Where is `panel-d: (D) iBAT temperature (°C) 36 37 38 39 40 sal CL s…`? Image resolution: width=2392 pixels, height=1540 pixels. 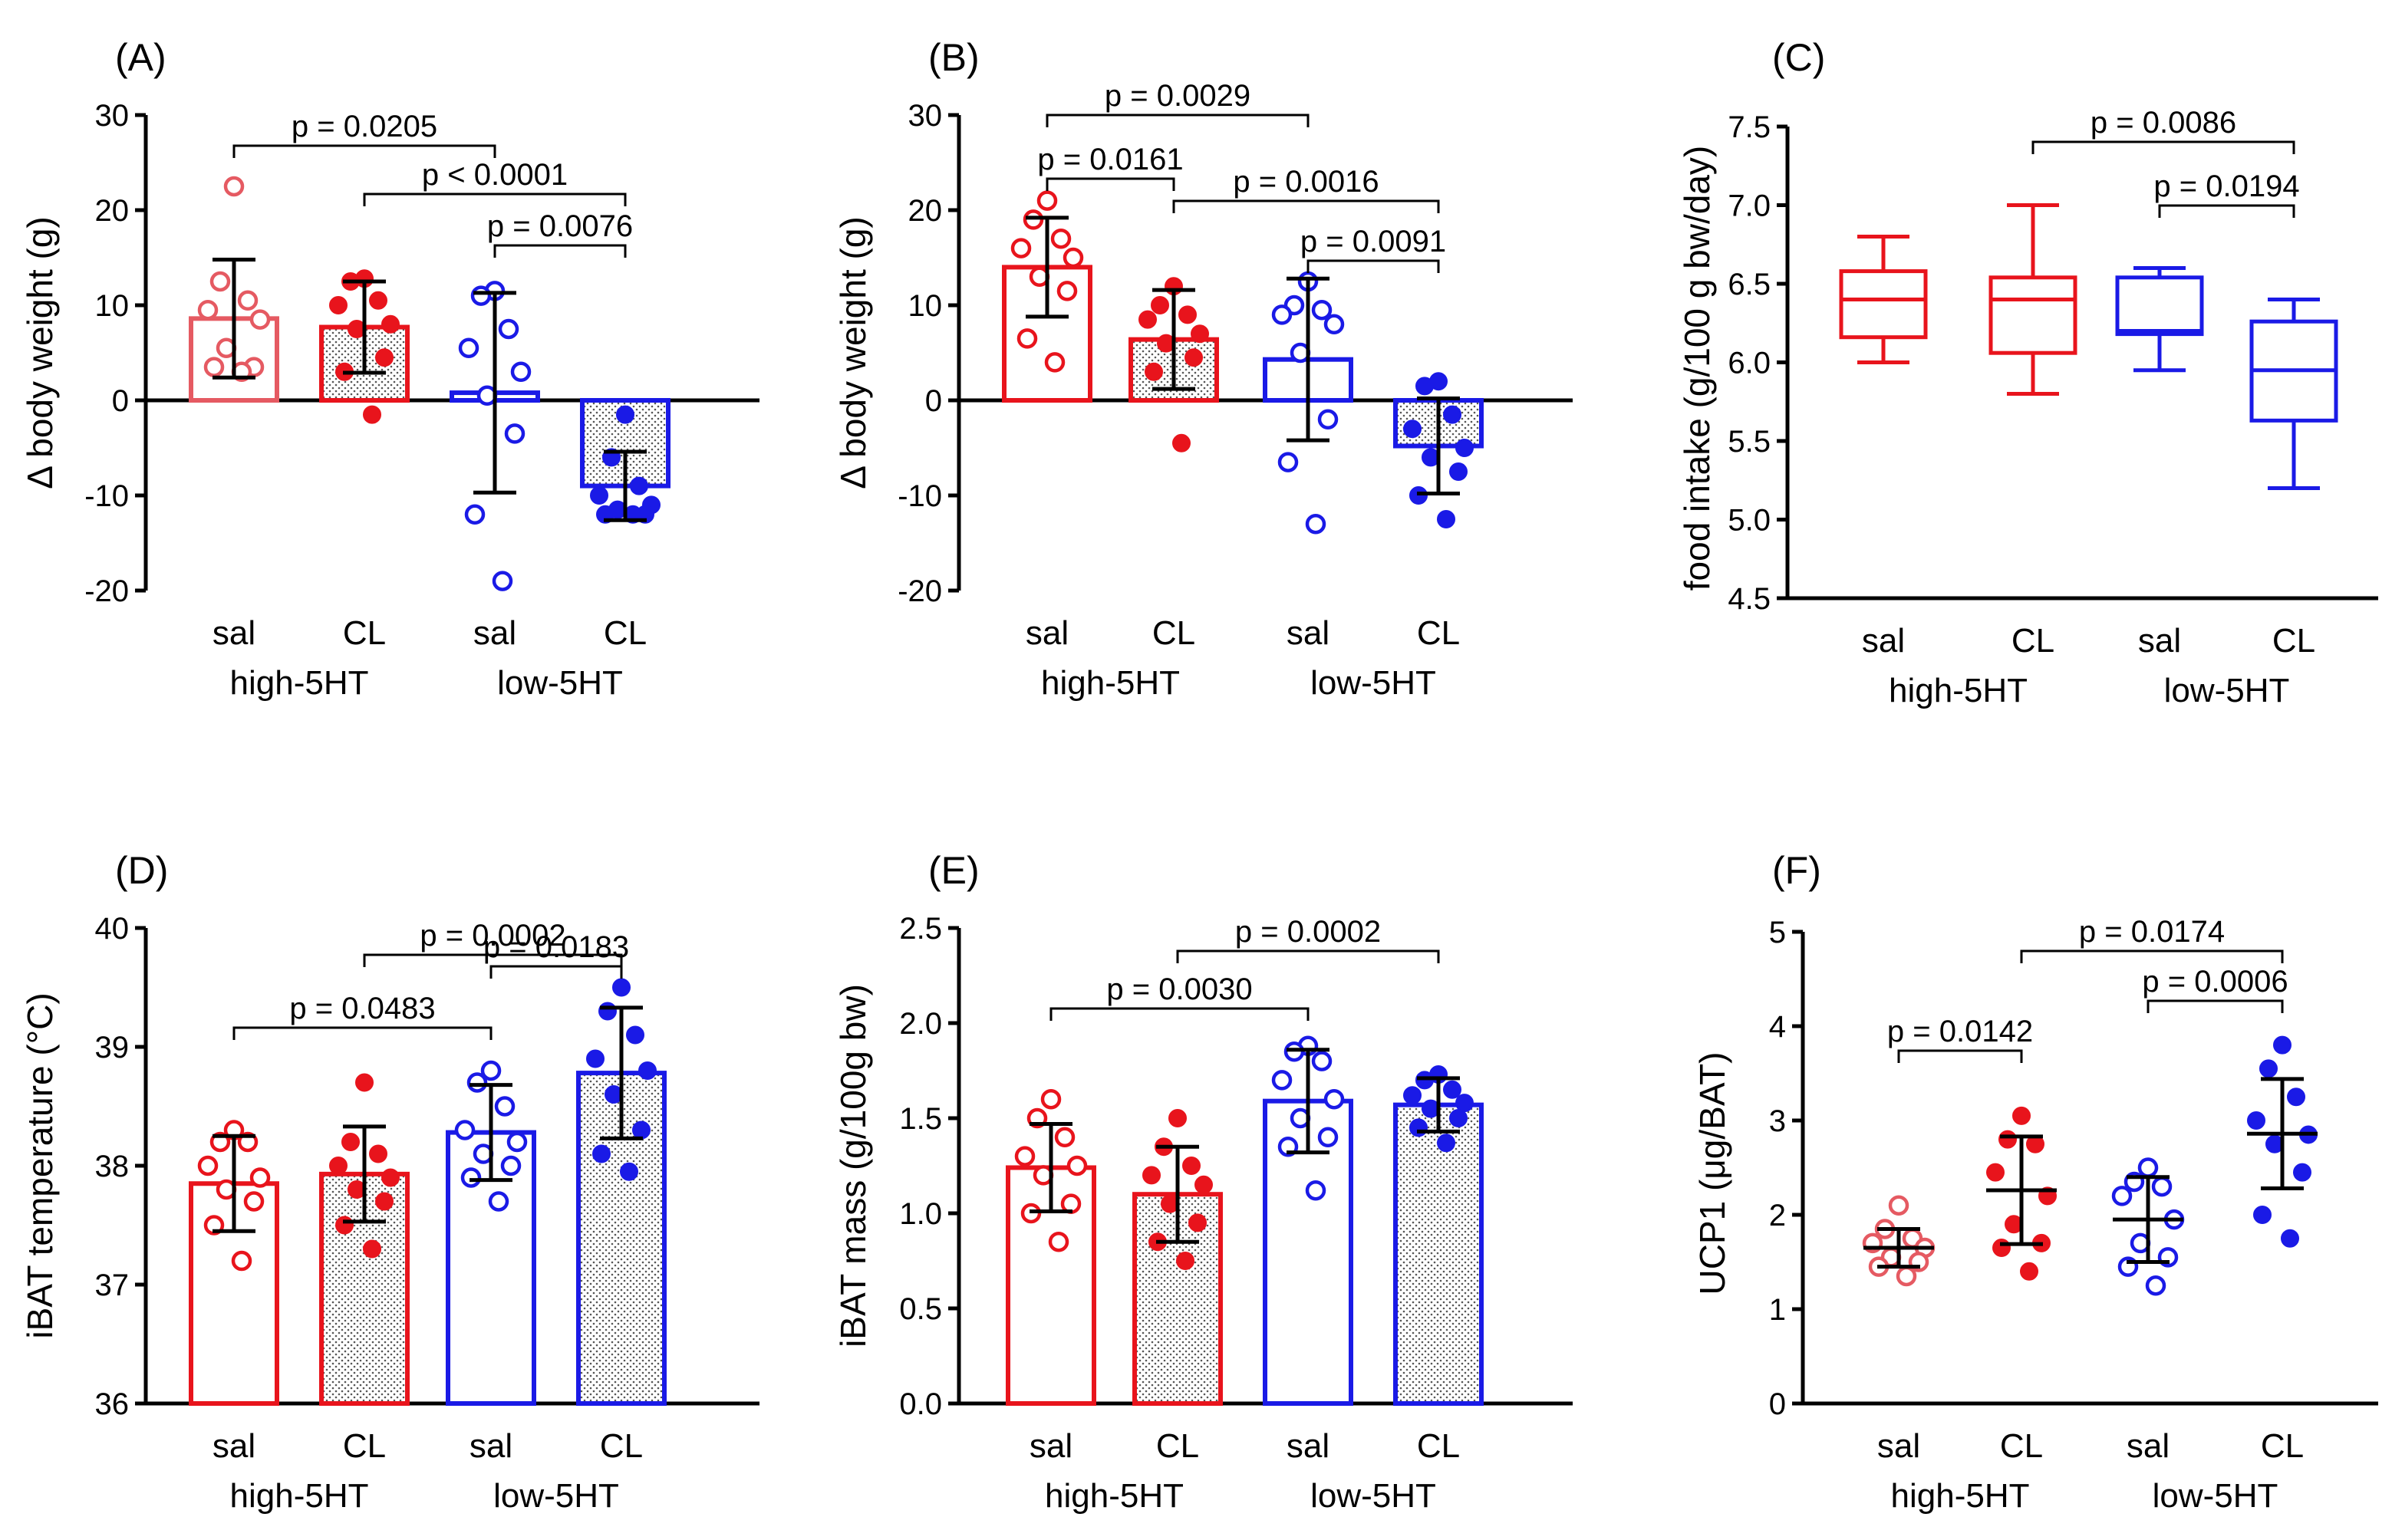 panel-d: (D) iBAT temperature (°C) 36 37 38 39 40 sal CL s… is located at coordinates (389, 1182).